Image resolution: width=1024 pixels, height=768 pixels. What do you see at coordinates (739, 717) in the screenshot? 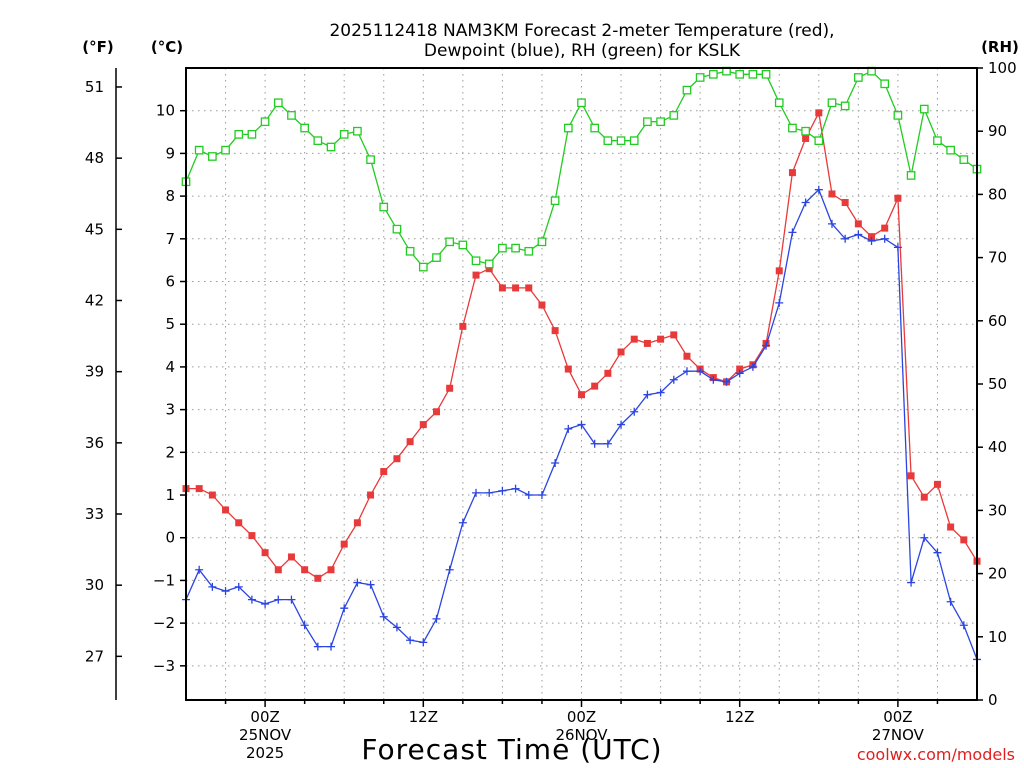
I see `x-tick-label: 12Z` at bounding box center [739, 717].